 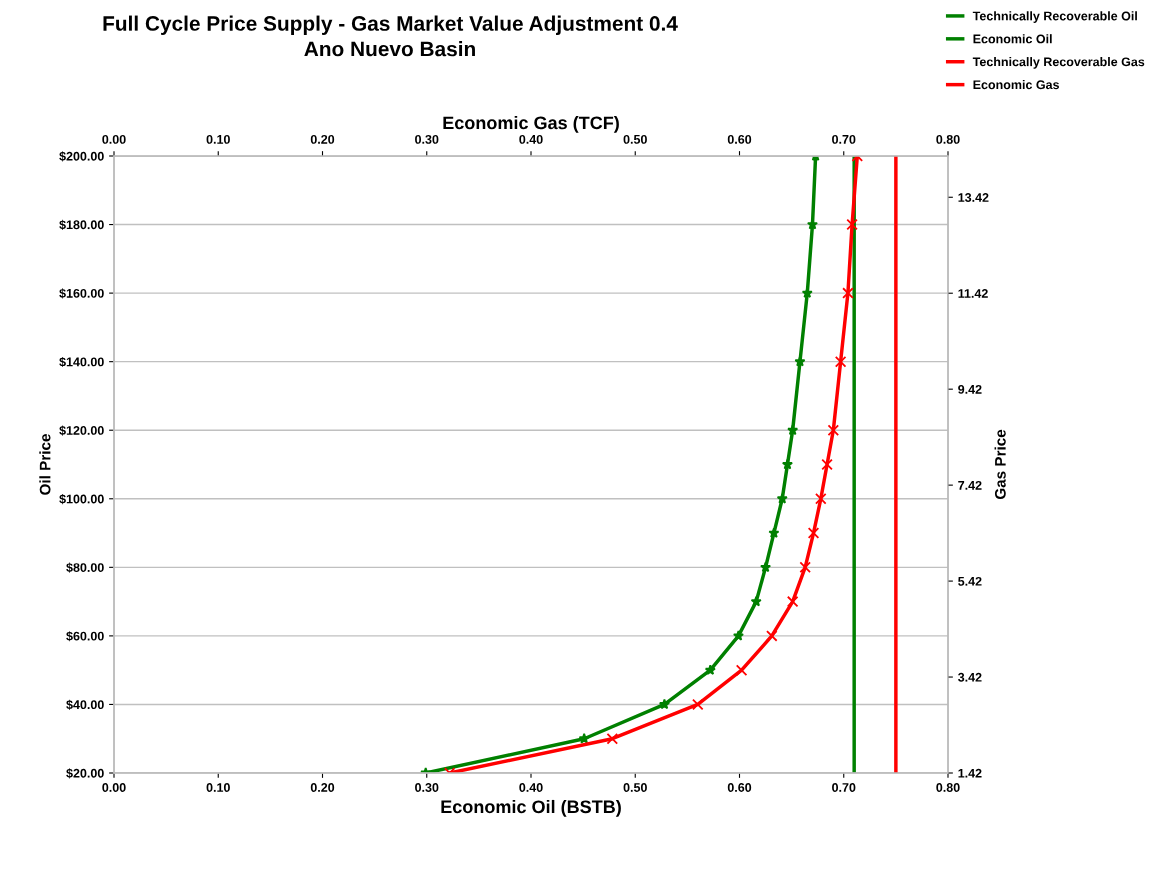 What do you see at coordinates (114, 139) in the screenshot?
I see `x2-tick-label: 0.00` at bounding box center [114, 139].